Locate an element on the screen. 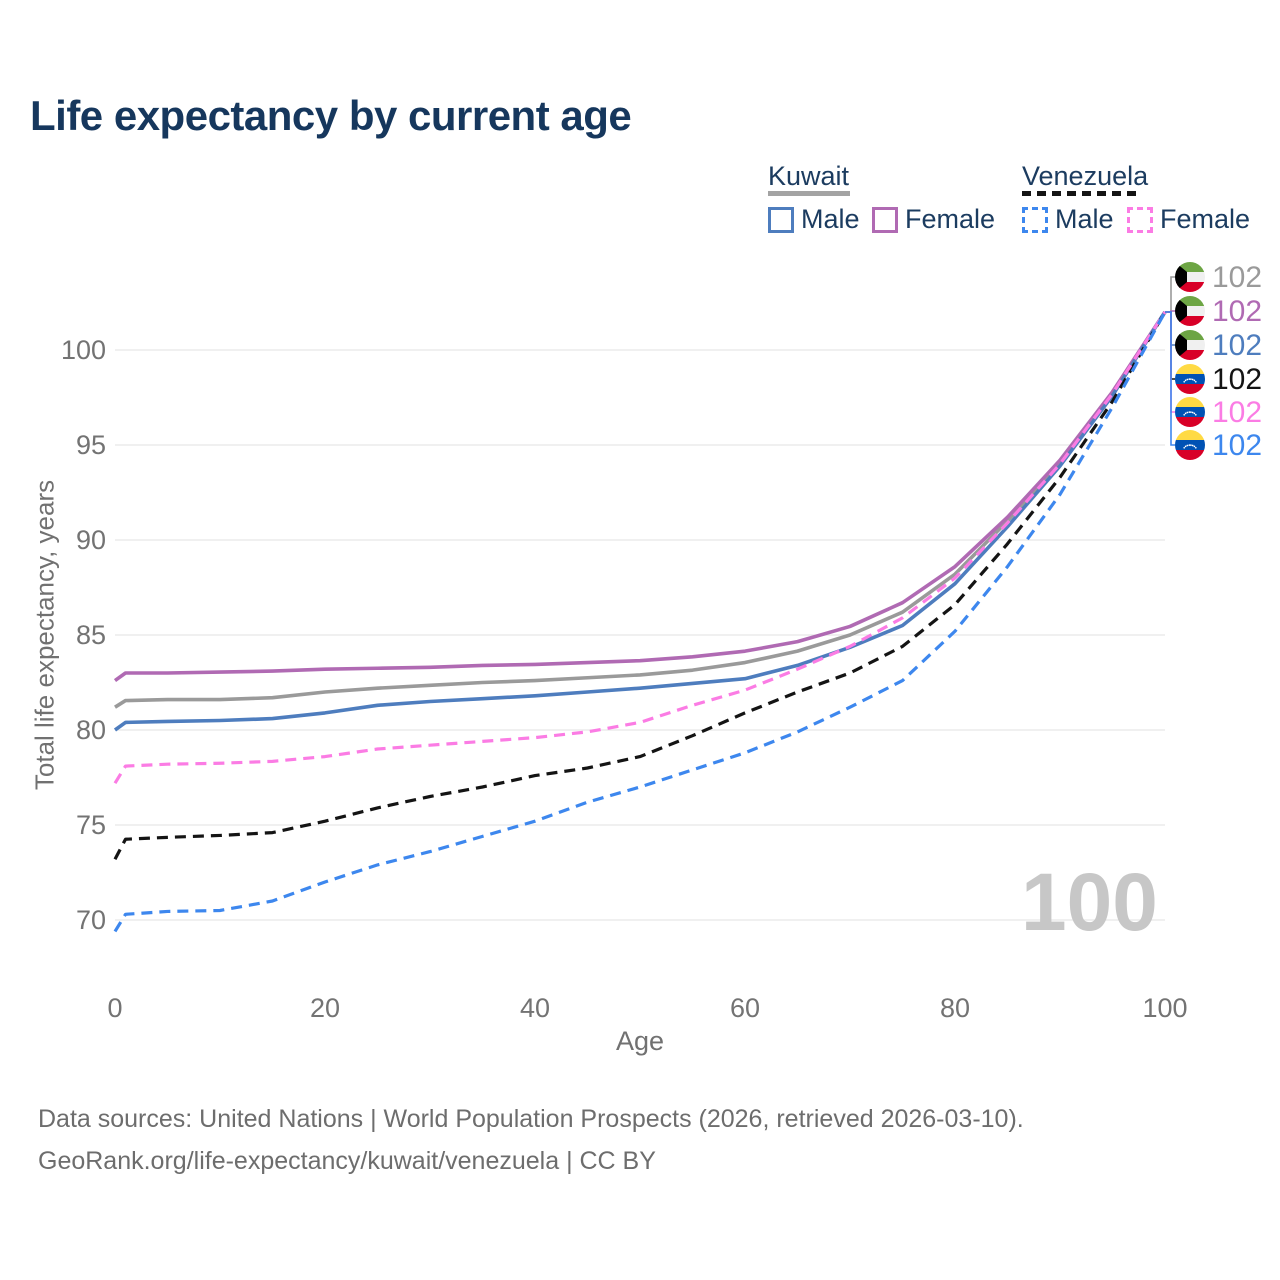 This screenshot has height=1280, width=1280. y-tick-label: 80 is located at coordinates (91, 730).